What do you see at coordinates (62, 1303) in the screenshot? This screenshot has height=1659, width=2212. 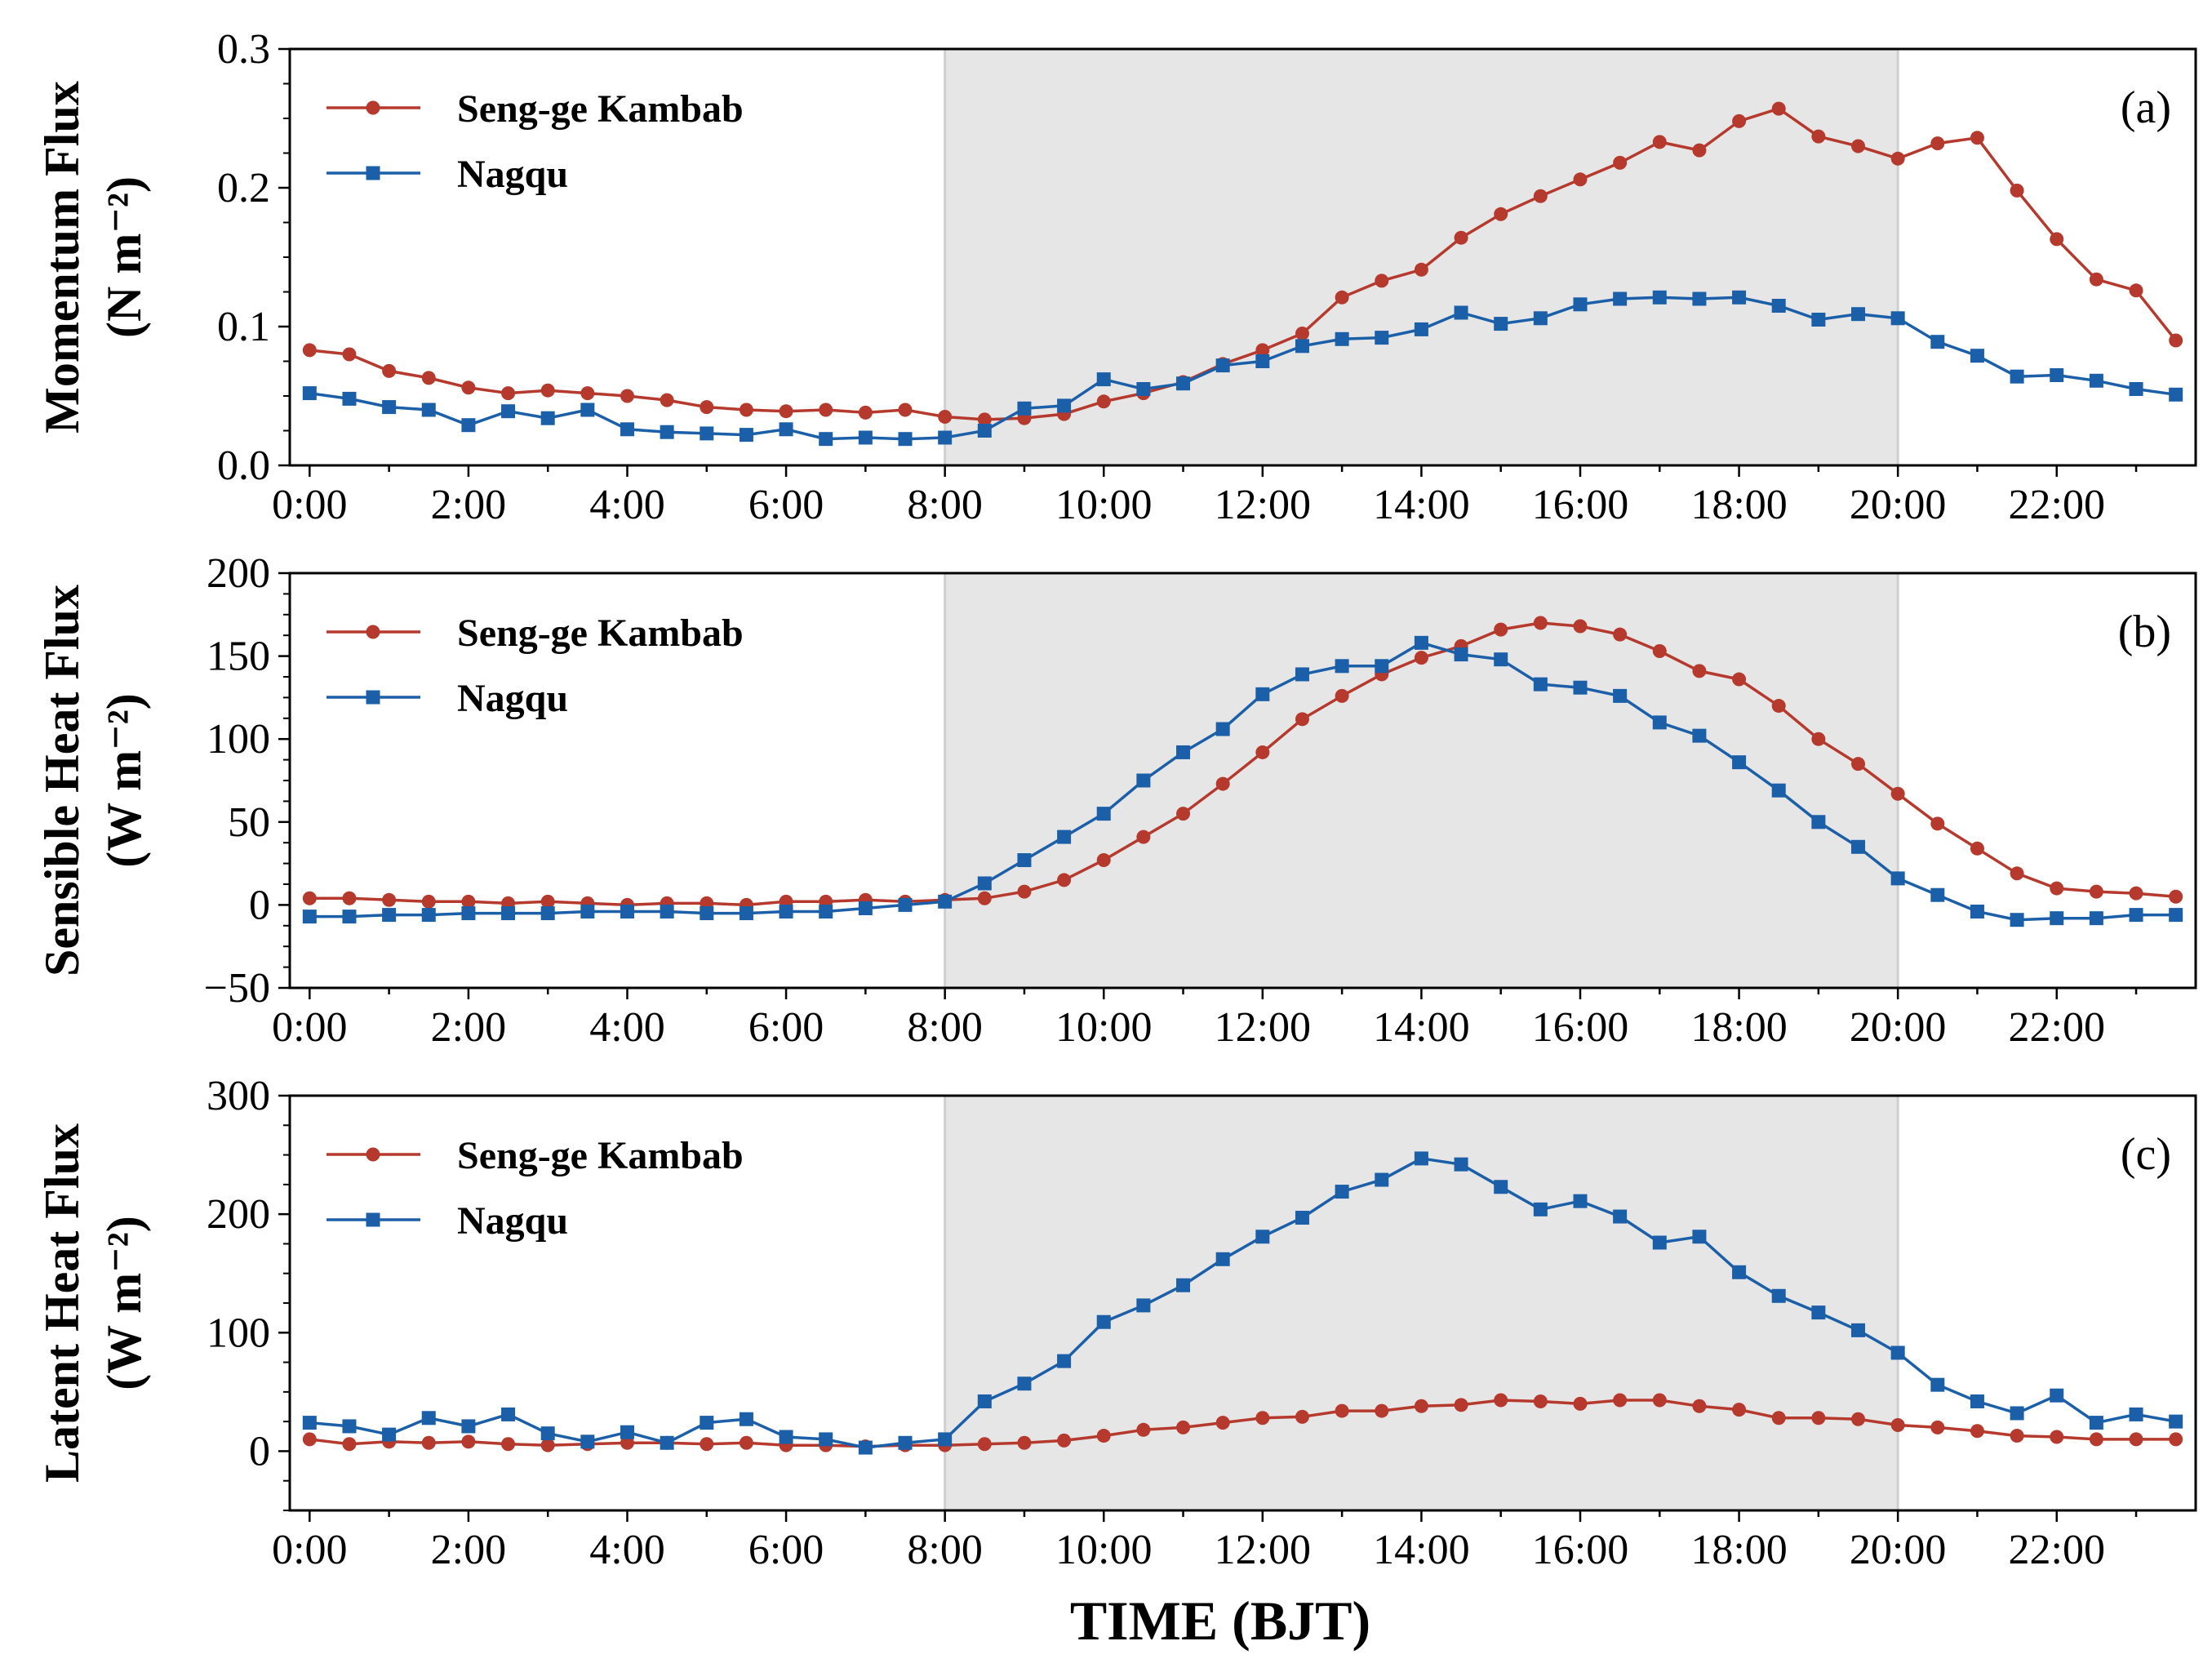 I see `y-axis-title: Latent Heat Flux` at bounding box center [62, 1303].